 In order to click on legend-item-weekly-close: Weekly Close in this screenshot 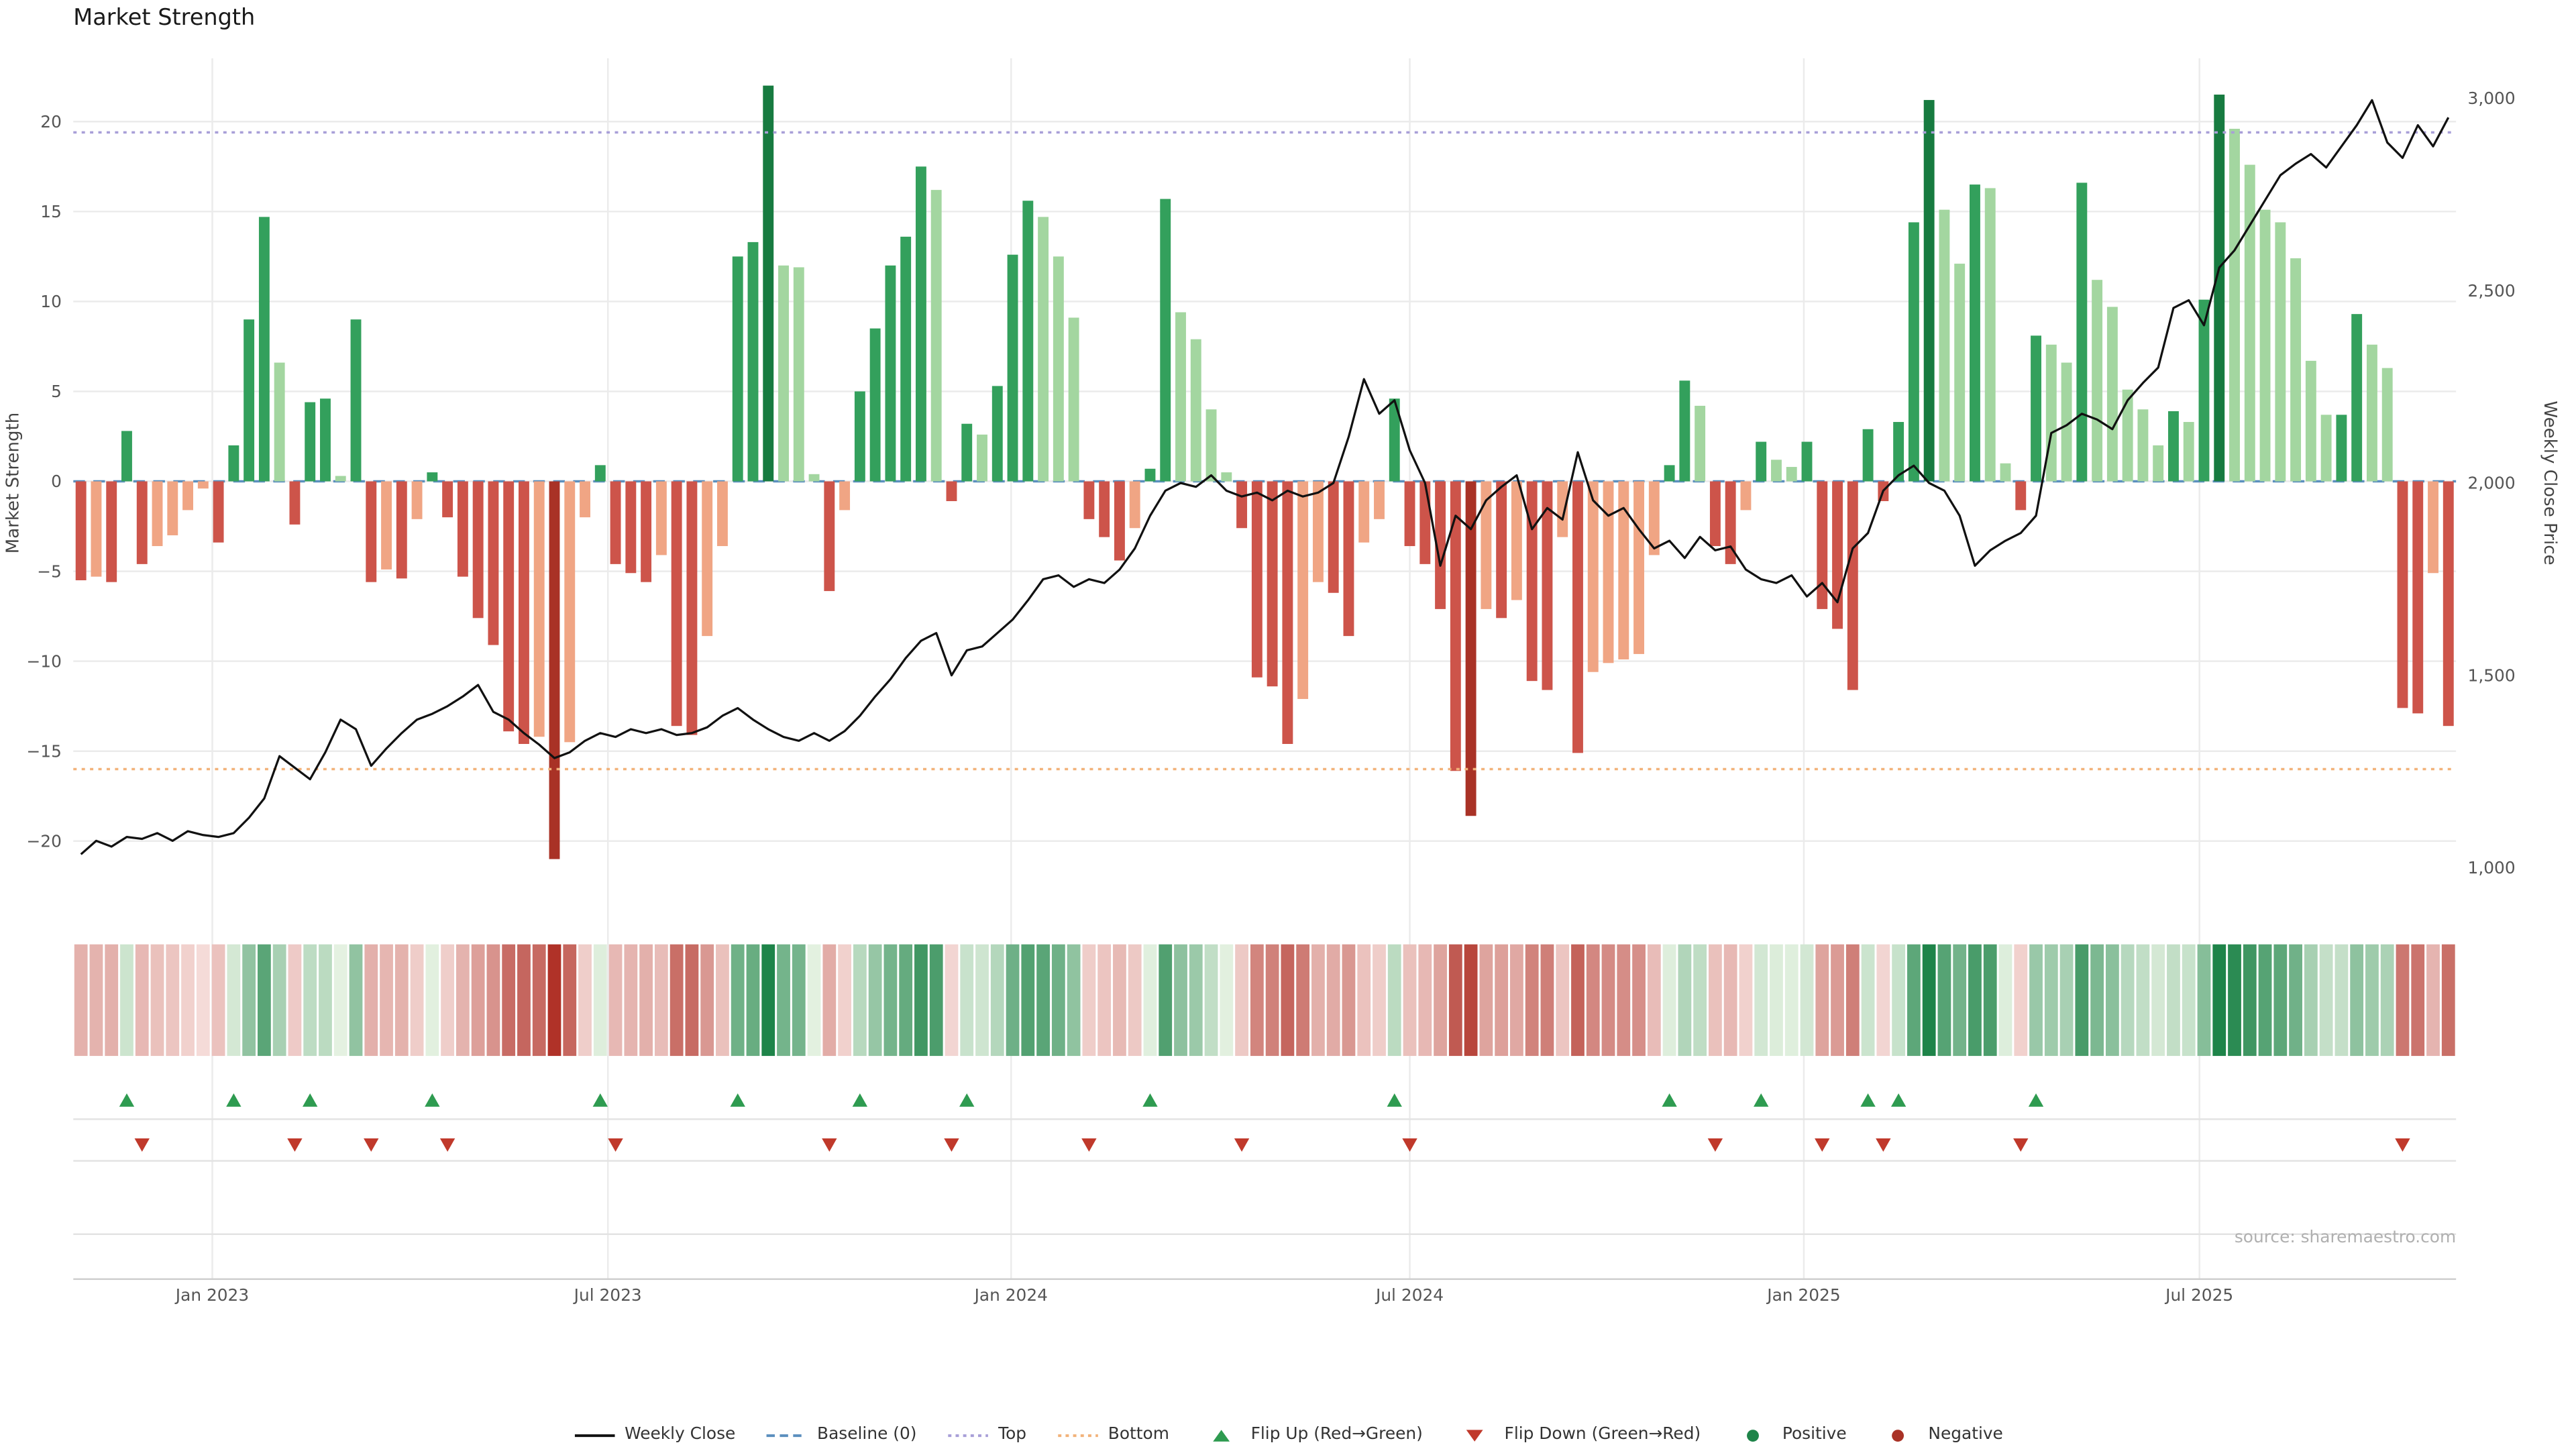, I will do `click(654, 1435)`.